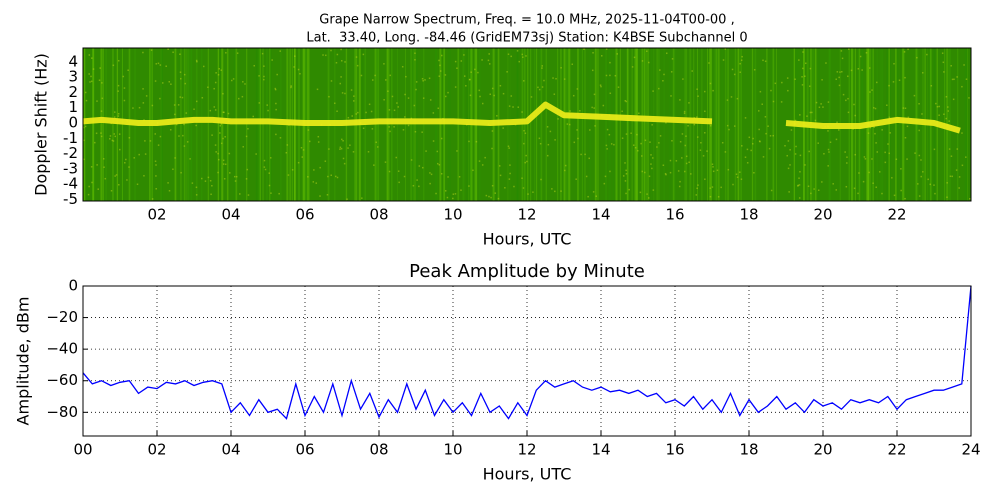  I want to click on y-tick-label: -3, so click(70, 168).